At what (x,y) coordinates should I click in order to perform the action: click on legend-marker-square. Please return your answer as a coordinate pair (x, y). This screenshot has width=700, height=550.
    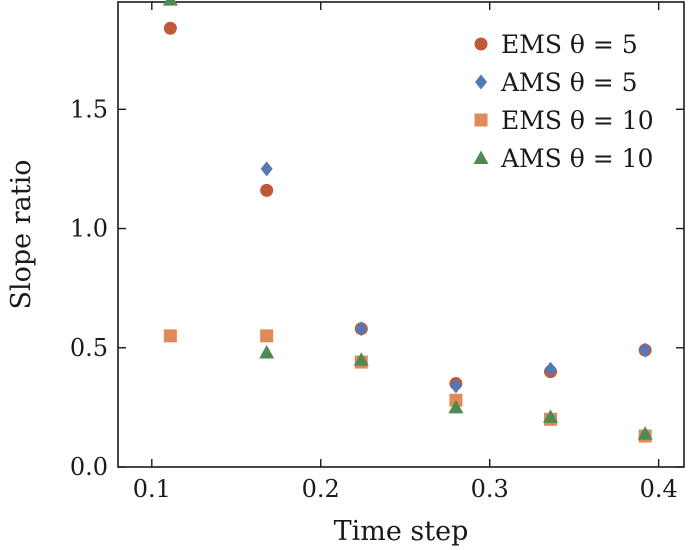
    Looking at the image, I should click on (481, 120).